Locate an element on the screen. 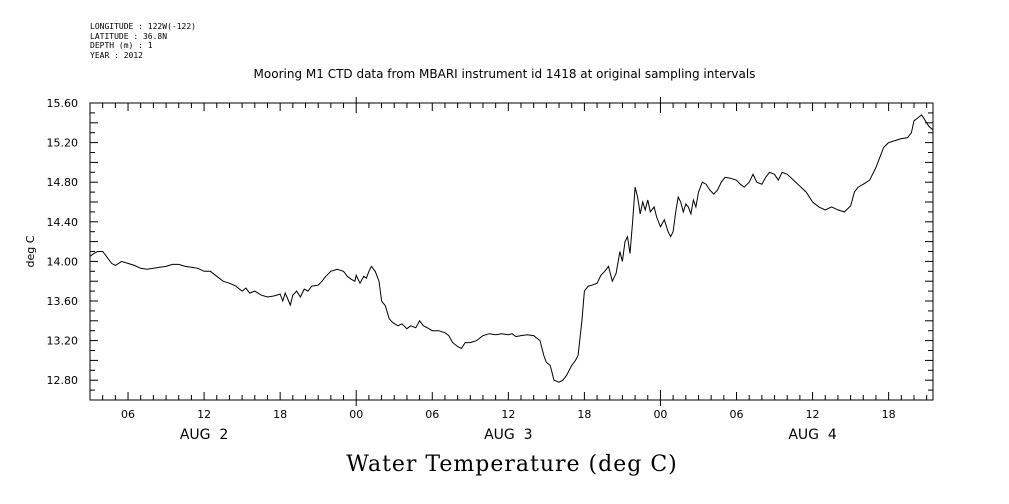  y-tick-label: 14.40 is located at coordinates (63, 222).